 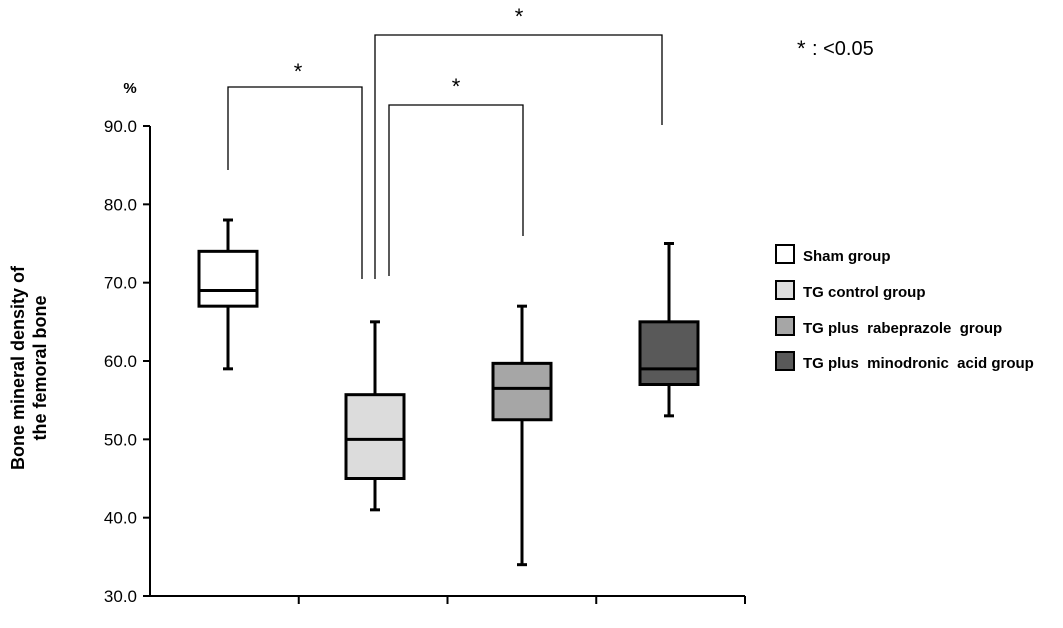 I want to click on significance-bracket-3: *, so click(x=518, y=141).